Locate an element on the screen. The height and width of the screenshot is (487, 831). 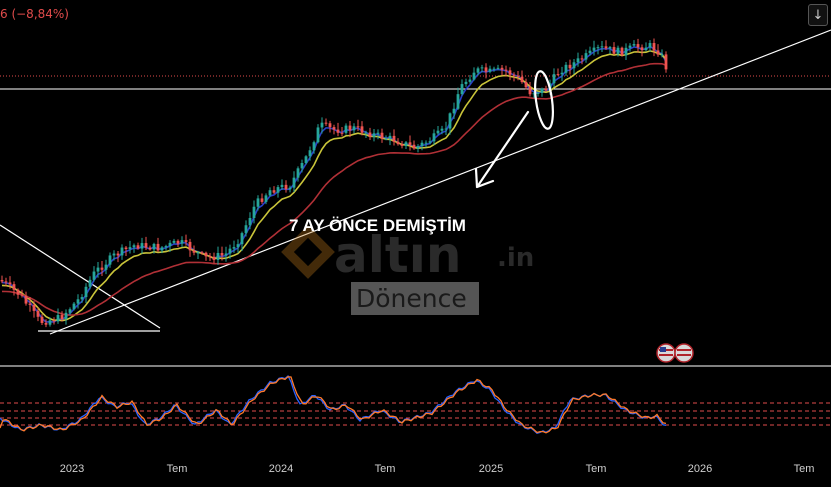
x-tick-label: 2025 is located at coordinates (491, 469).